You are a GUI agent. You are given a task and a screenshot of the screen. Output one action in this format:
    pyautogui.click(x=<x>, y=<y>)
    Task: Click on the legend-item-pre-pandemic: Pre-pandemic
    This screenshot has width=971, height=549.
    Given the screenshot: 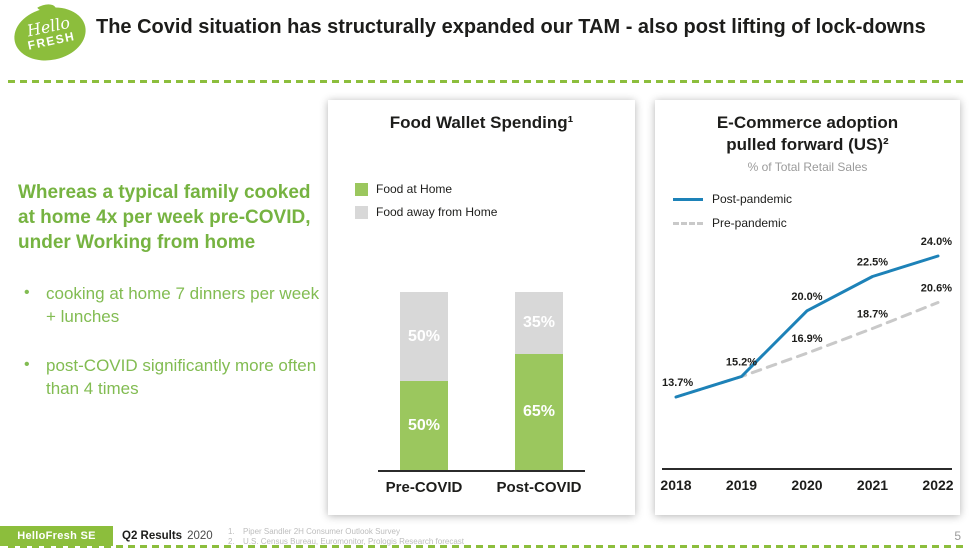 What is the action you would take?
    pyautogui.click(x=732, y=223)
    